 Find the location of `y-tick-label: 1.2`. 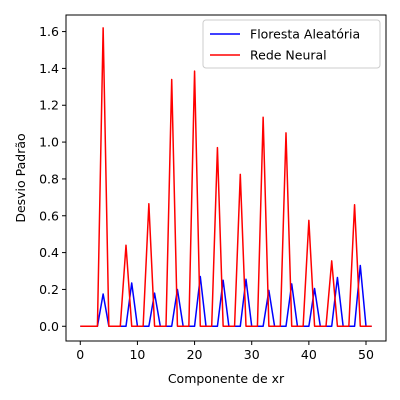

y-tick-label: 1.2 is located at coordinates (49, 105).